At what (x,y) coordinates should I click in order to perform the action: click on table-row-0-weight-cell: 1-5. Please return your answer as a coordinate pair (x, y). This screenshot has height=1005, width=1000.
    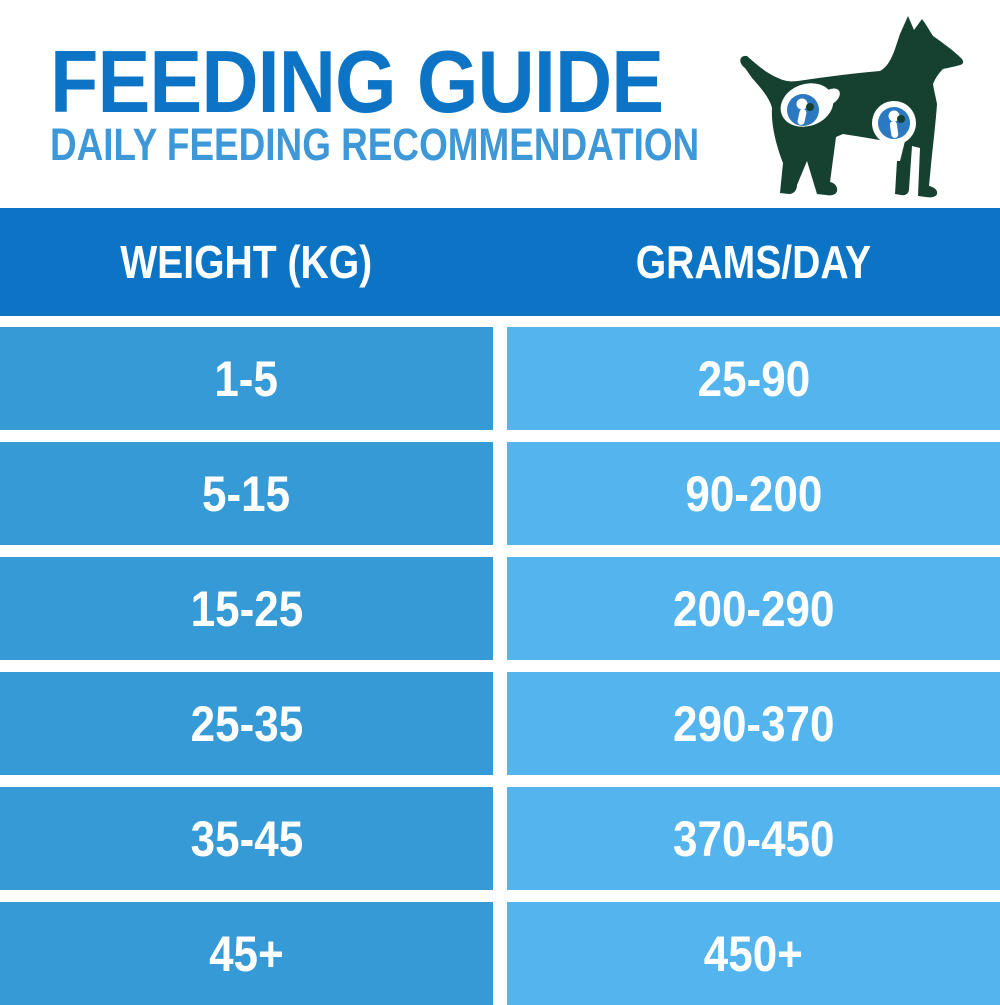
    Looking at the image, I should click on (246, 378).